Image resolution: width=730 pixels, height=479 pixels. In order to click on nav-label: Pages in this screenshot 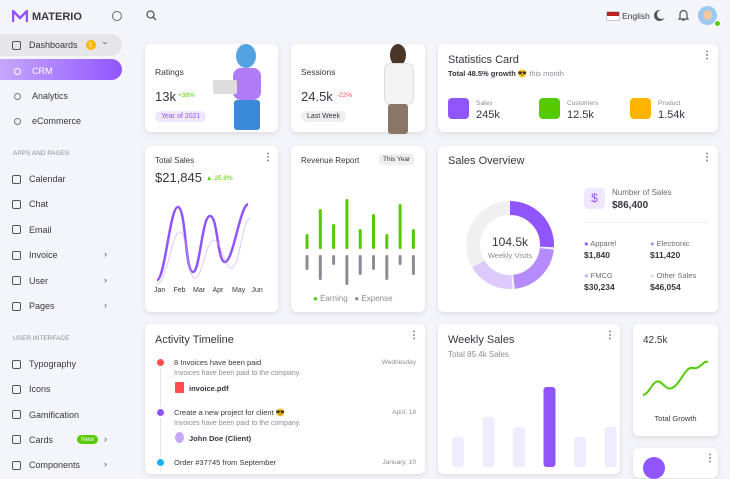, I will do `click(42, 306)`.